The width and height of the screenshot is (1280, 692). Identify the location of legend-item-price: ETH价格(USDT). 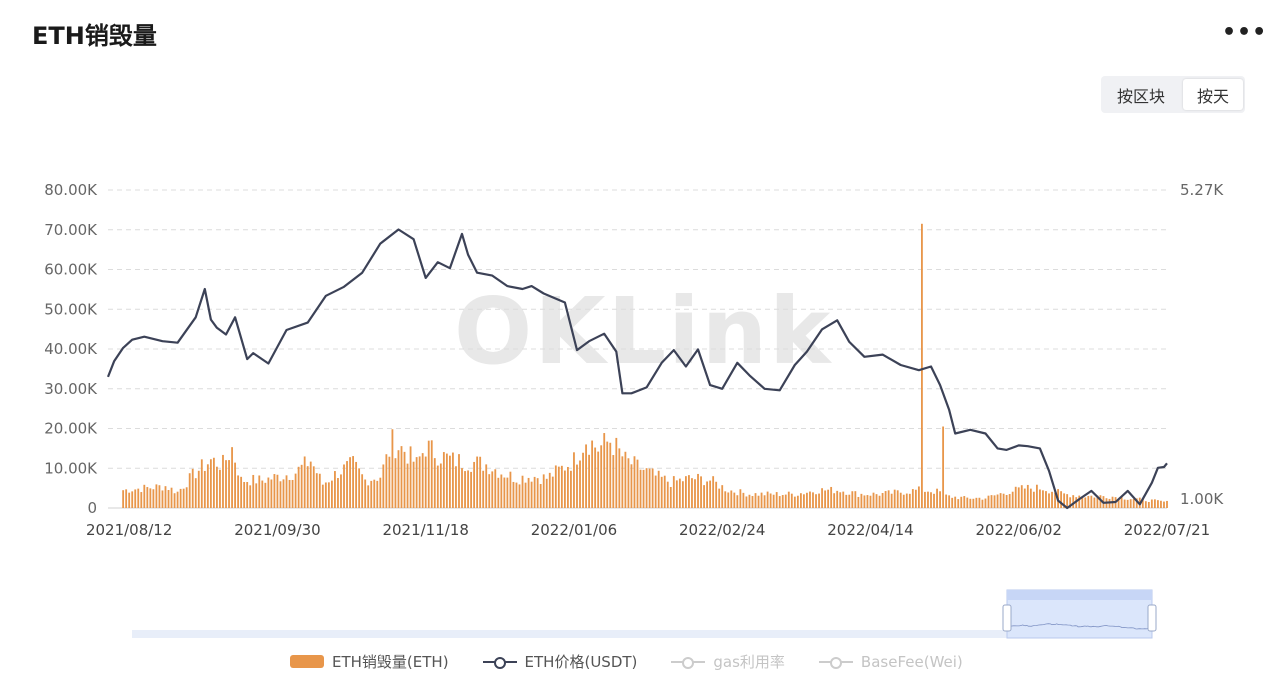
(560, 661).